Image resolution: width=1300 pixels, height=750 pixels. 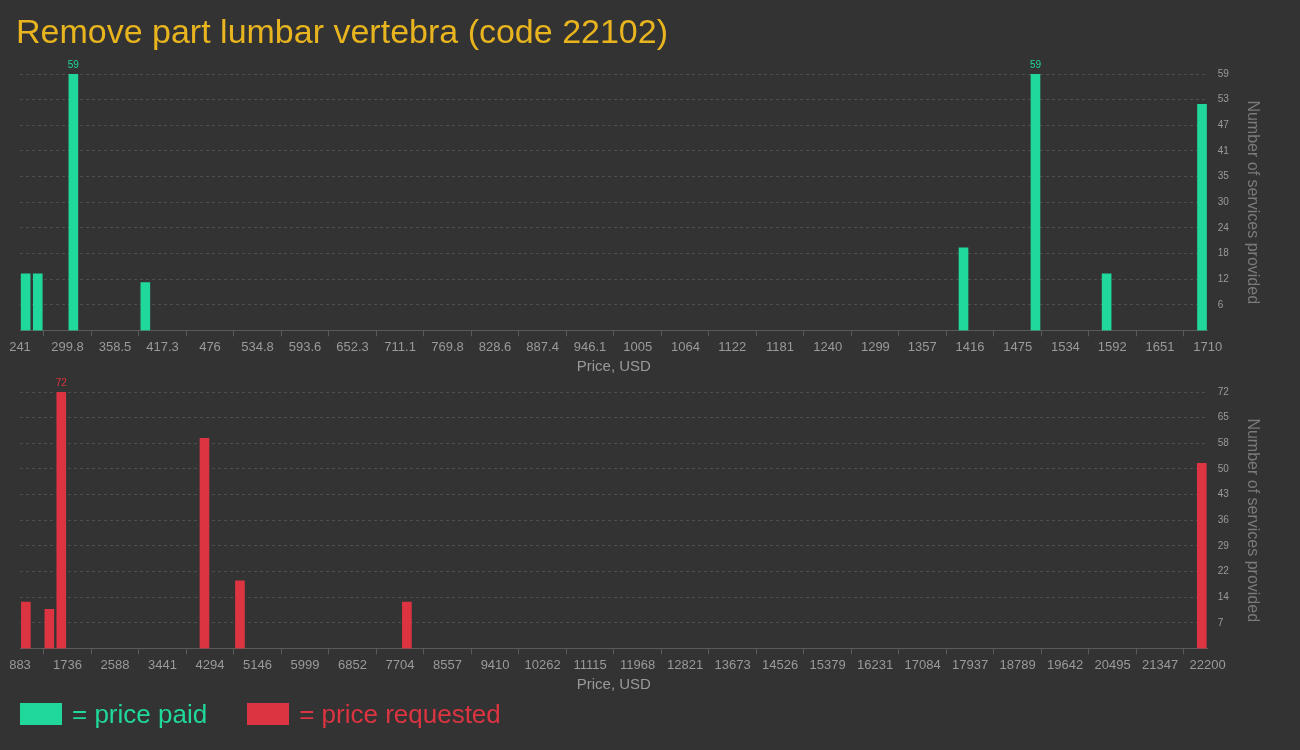 I want to click on x-tick-label: 1299, so click(x=875, y=346).